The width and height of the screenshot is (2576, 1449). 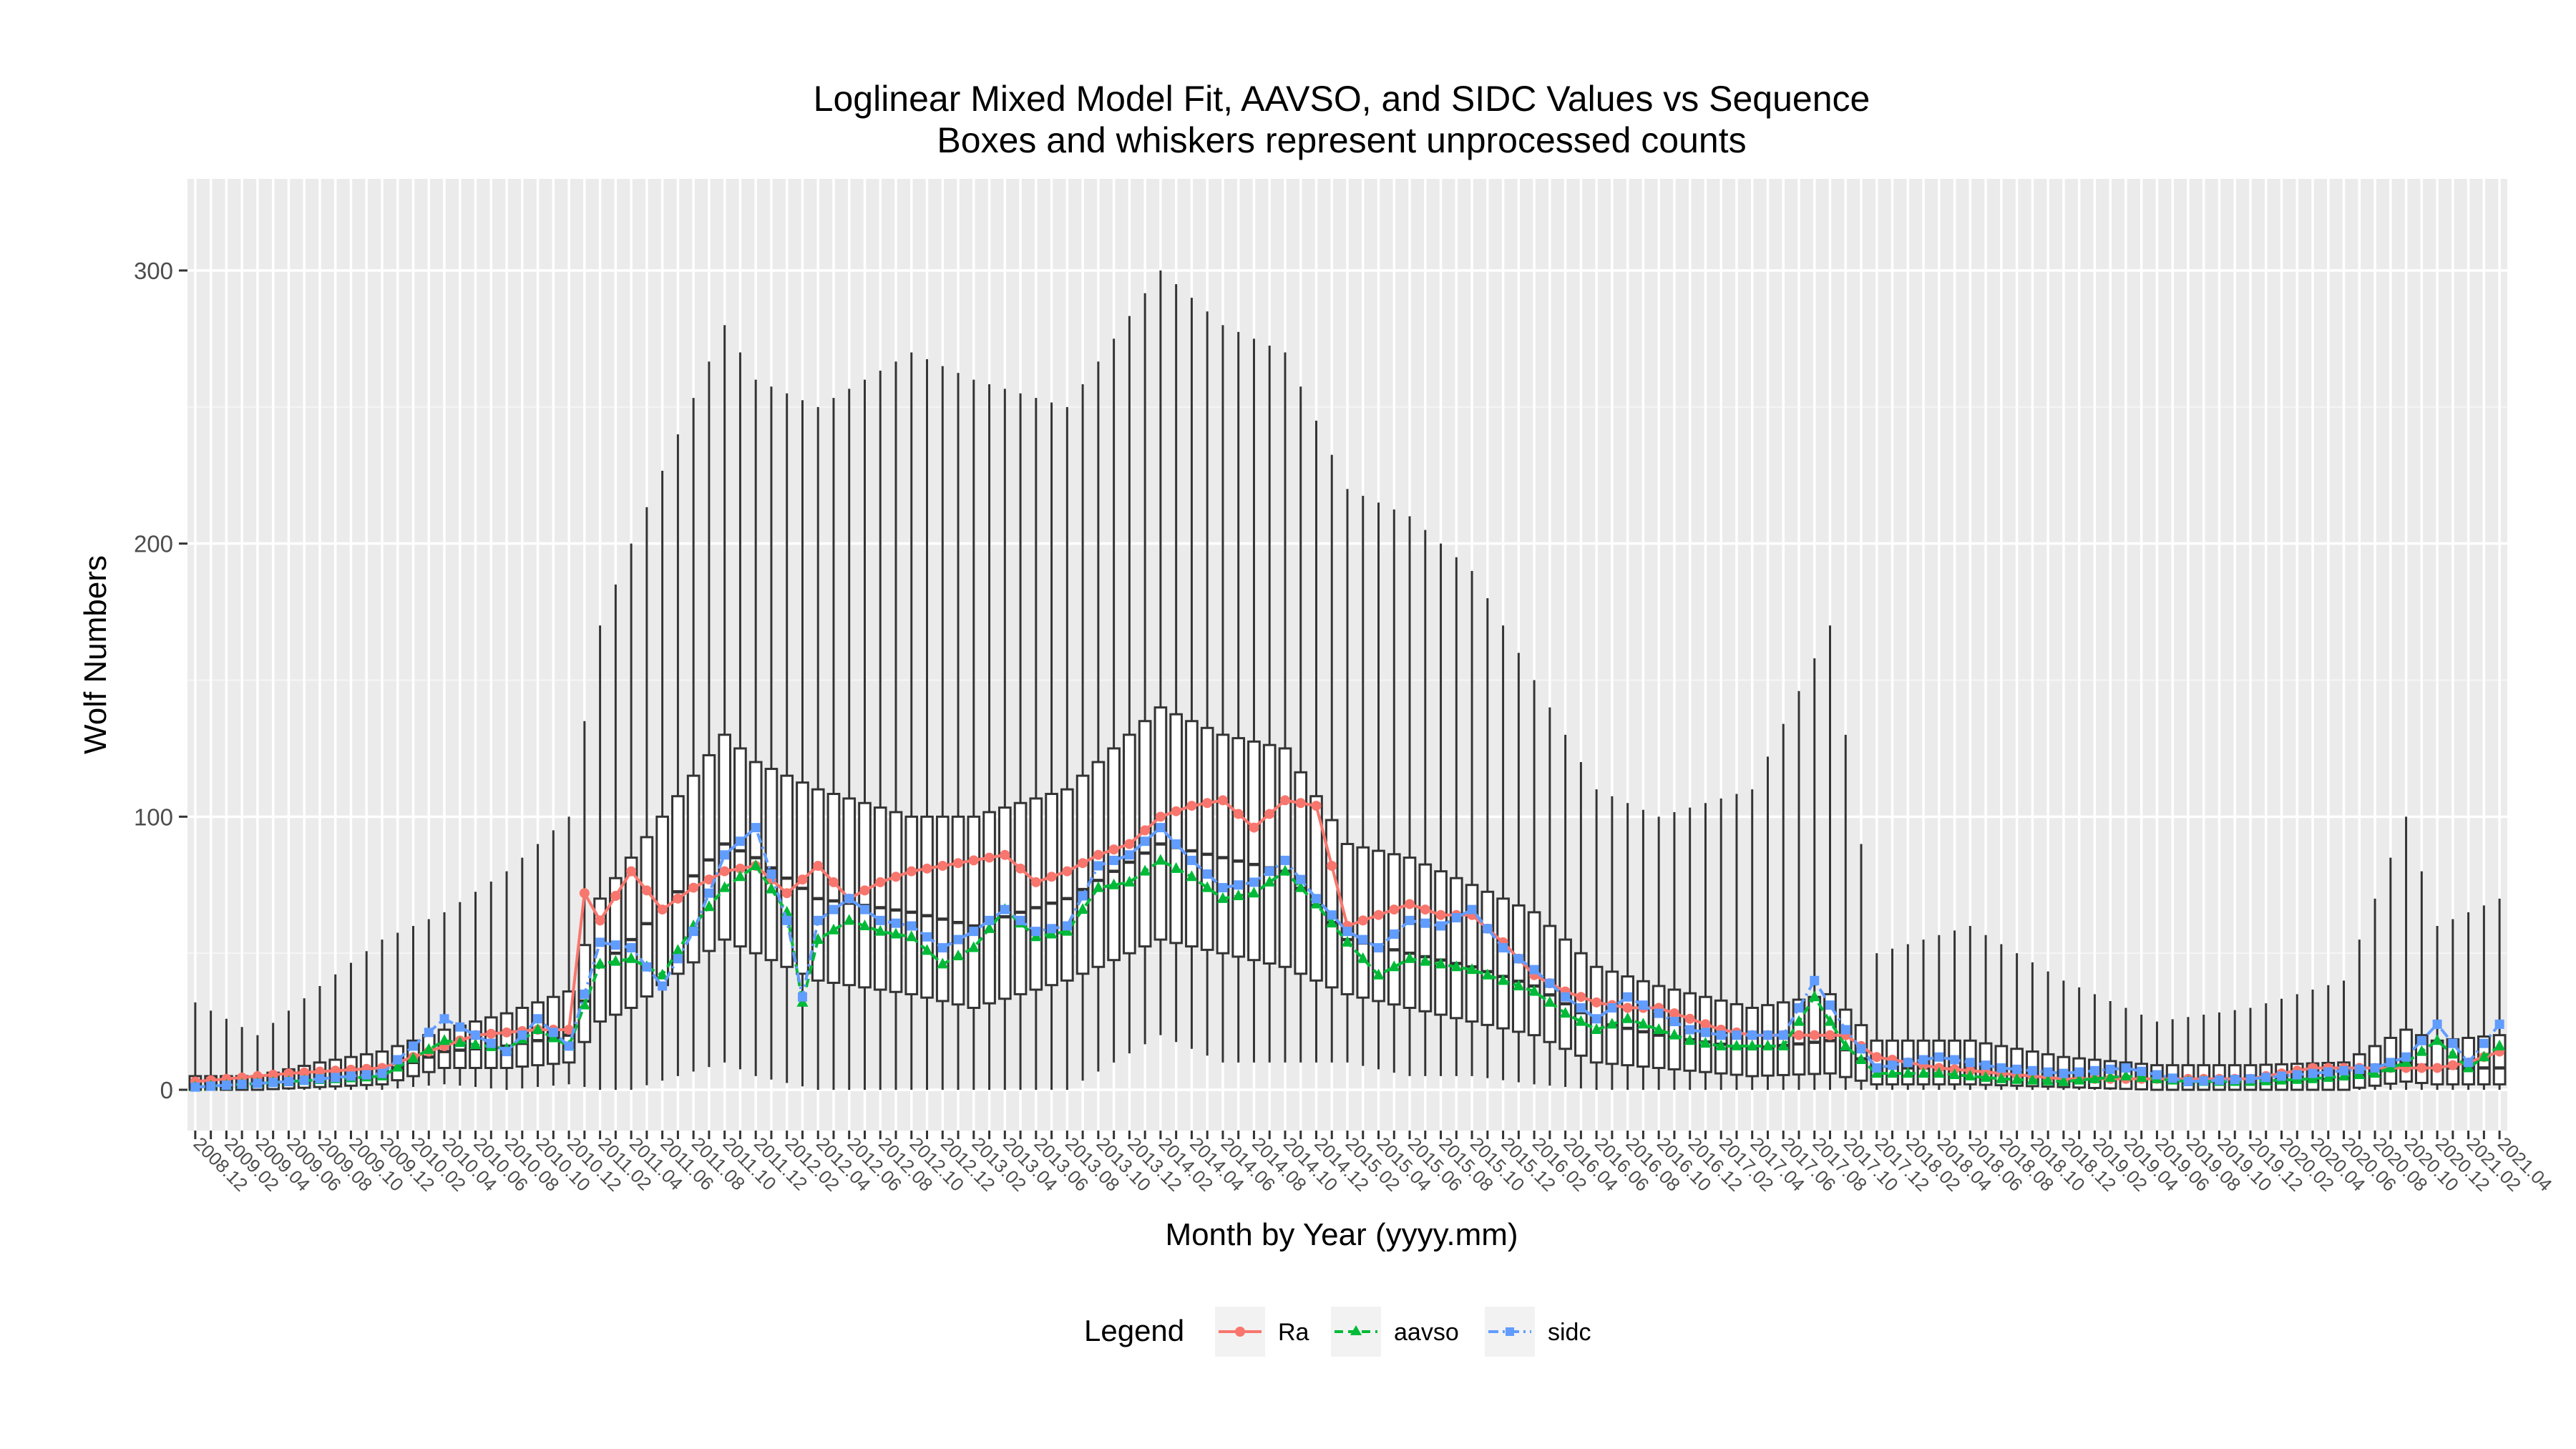 I want to click on box-2012.01, so click(x=771, y=733).